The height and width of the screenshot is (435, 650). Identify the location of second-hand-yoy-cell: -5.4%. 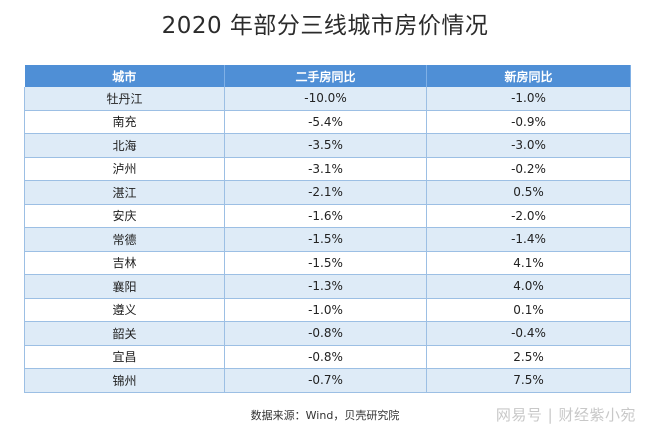
(325, 122).